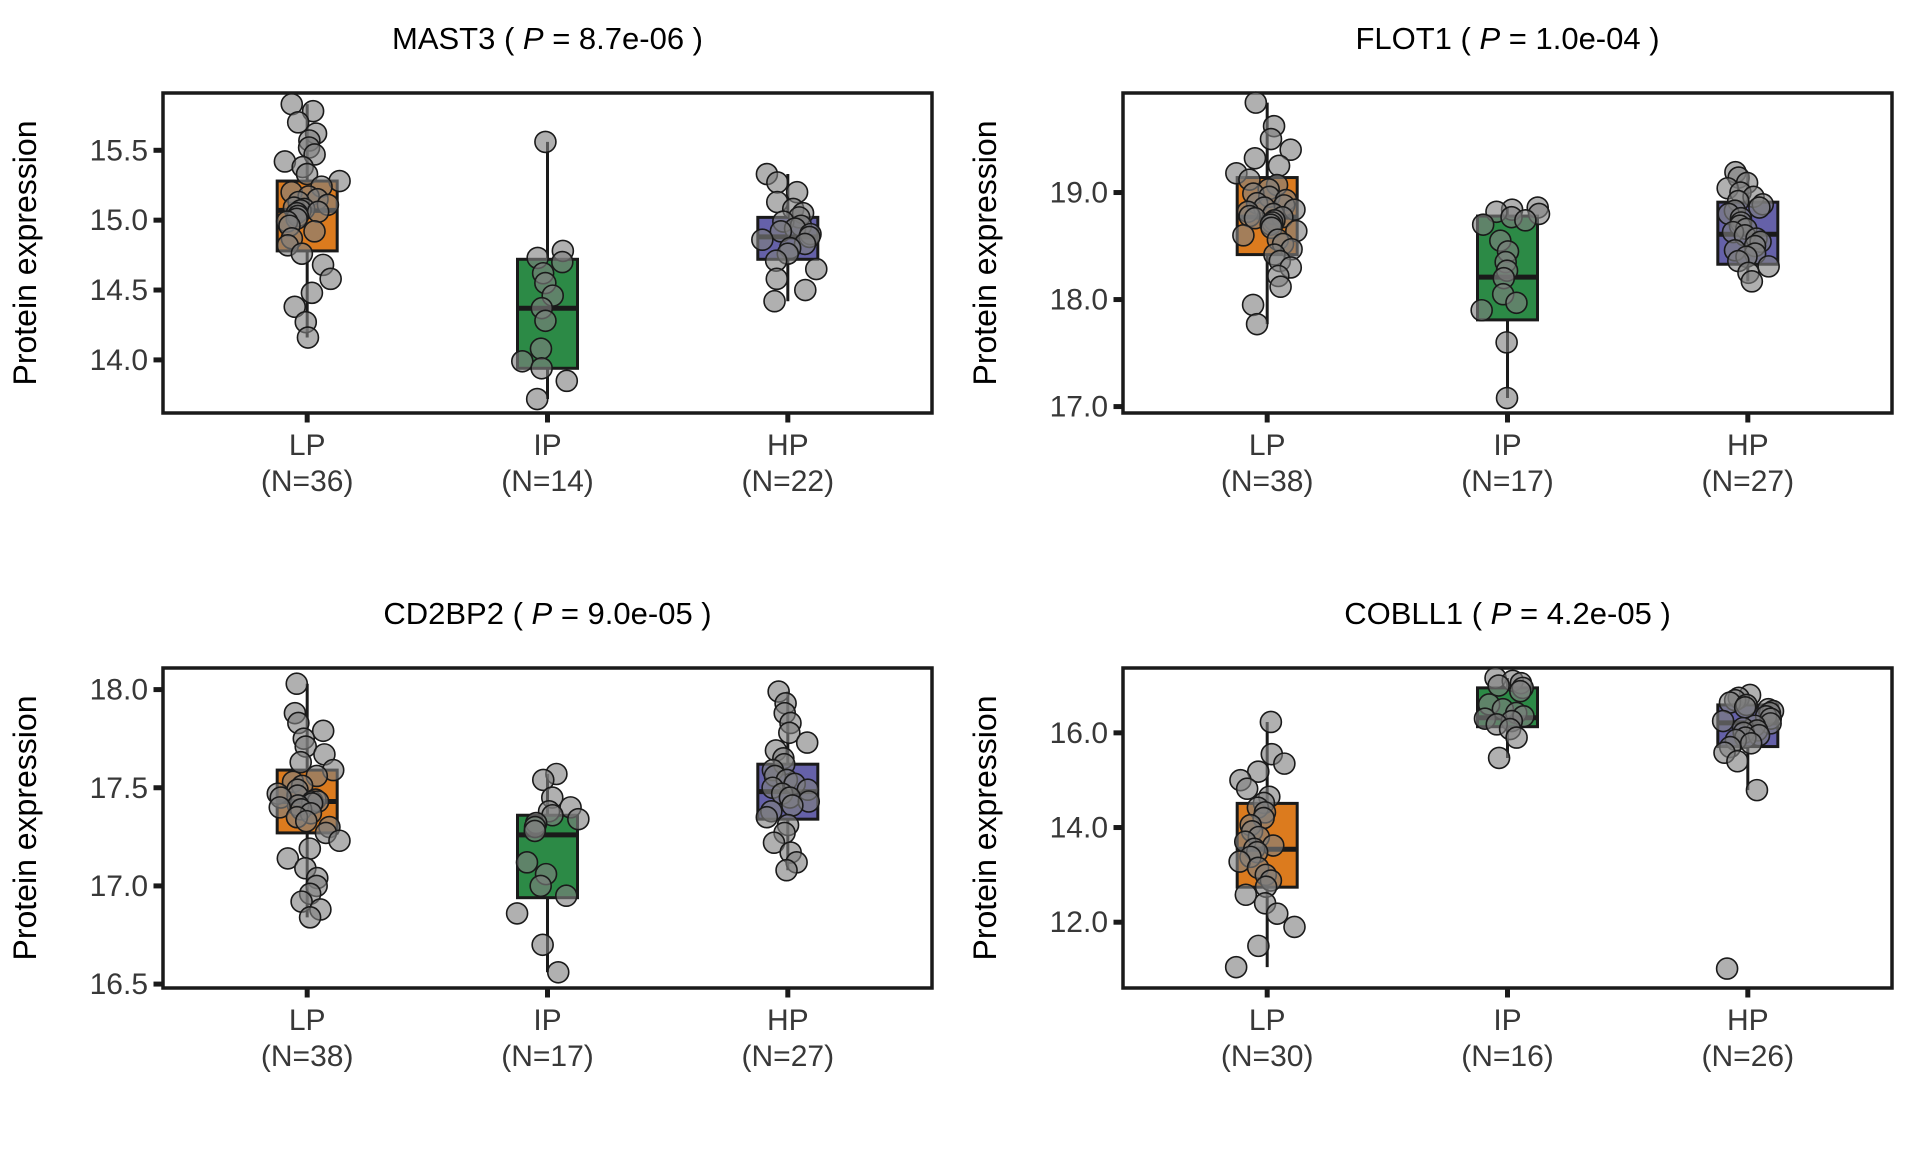 This screenshot has width=1920, height=1152. I want to click on x-tick-label-n: (N=26), so click(1748, 1056).